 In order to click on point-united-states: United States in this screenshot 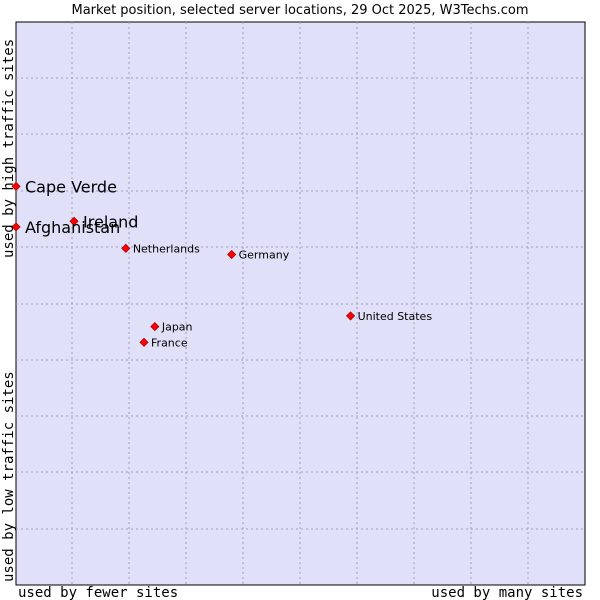, I will do `click(389, 316)`.